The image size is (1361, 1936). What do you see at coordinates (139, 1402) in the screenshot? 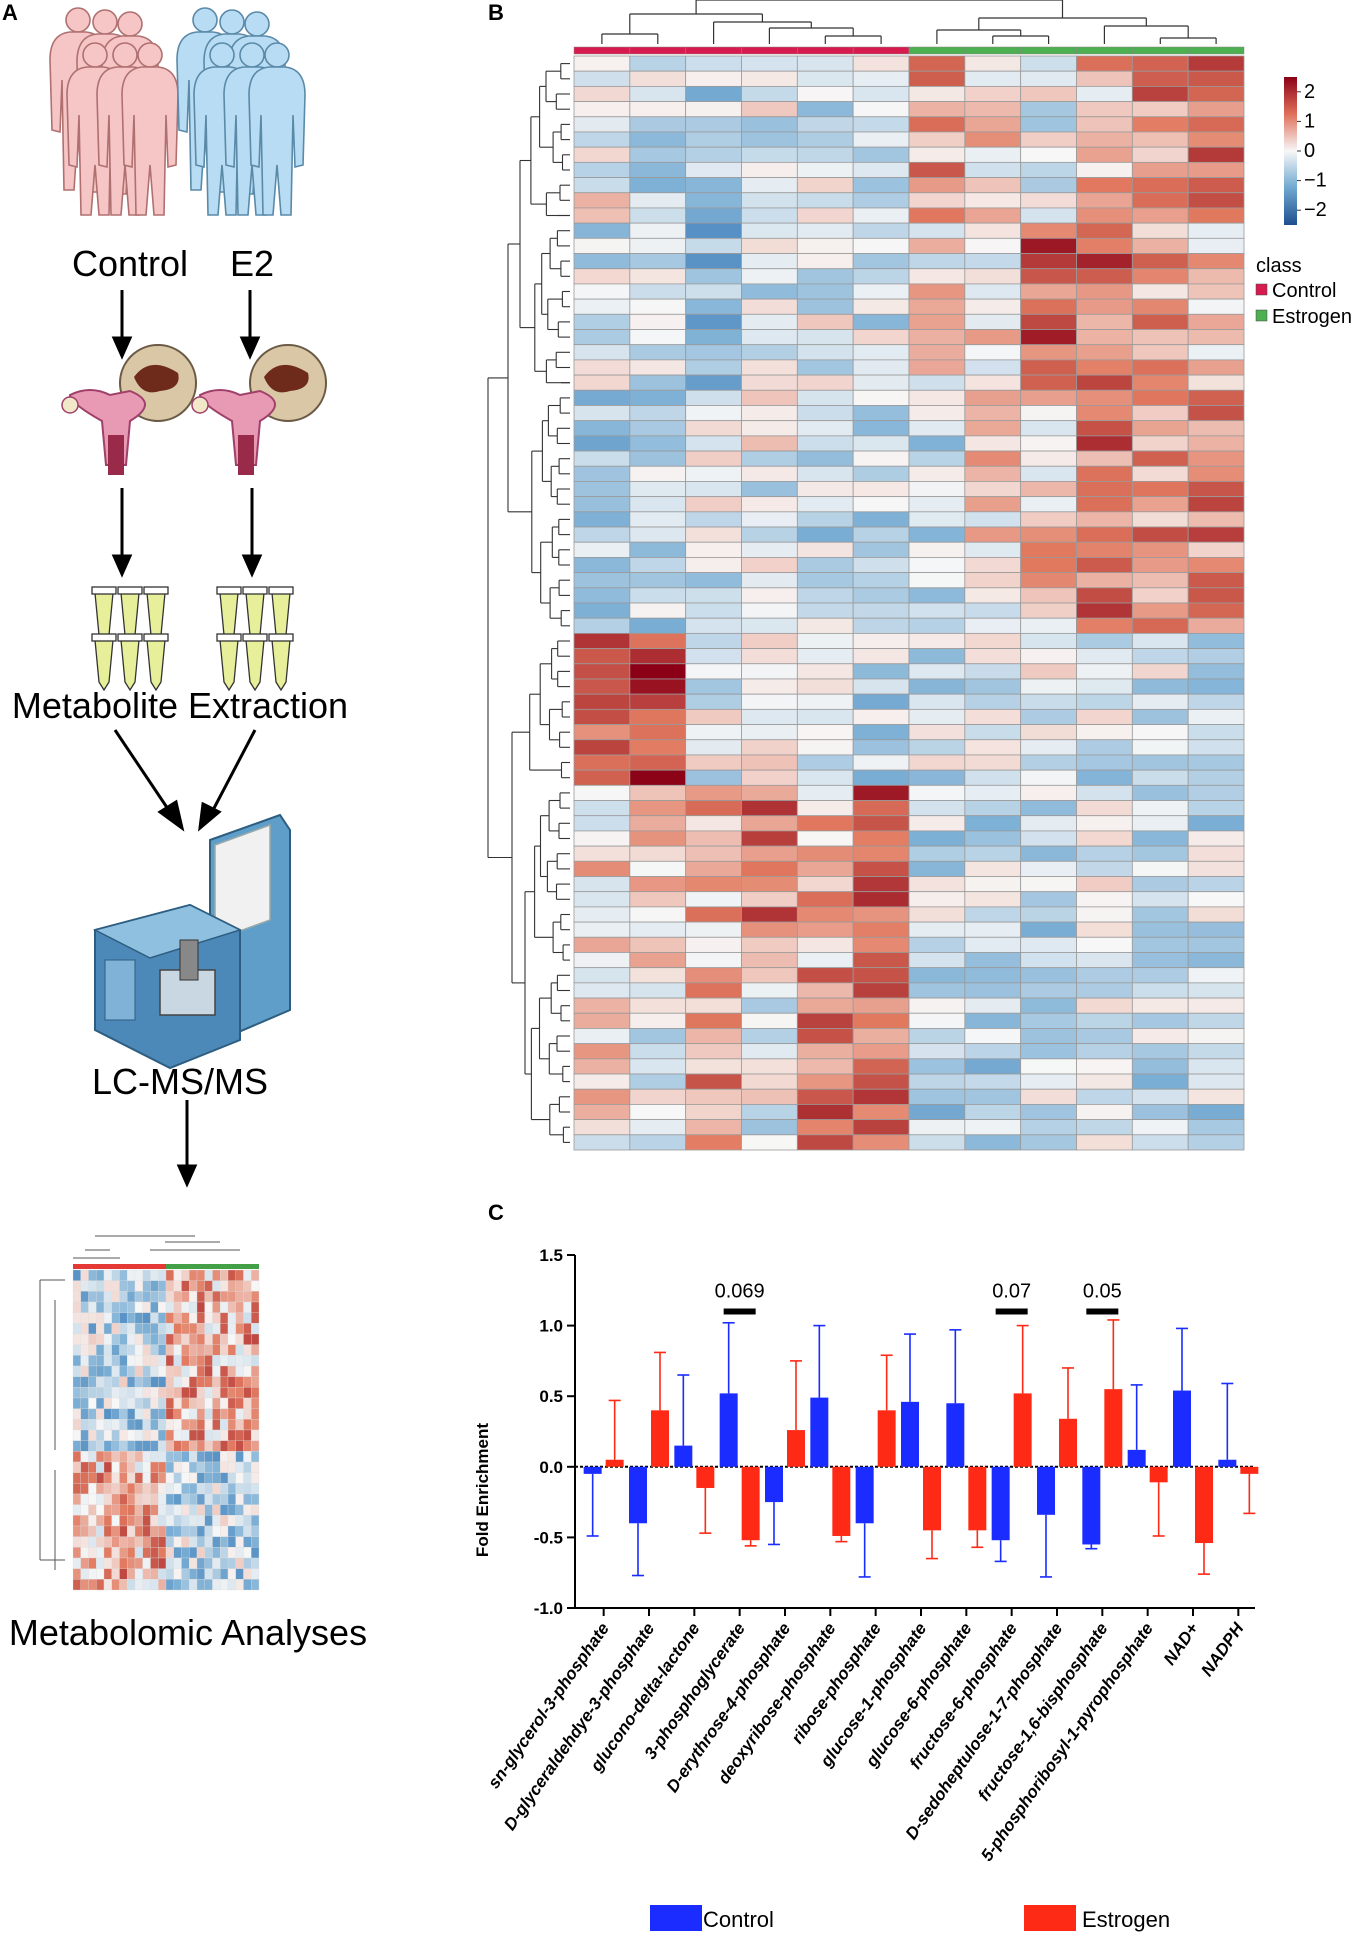
I see `mini-dendrogram` at bounding box center [139, 1402].